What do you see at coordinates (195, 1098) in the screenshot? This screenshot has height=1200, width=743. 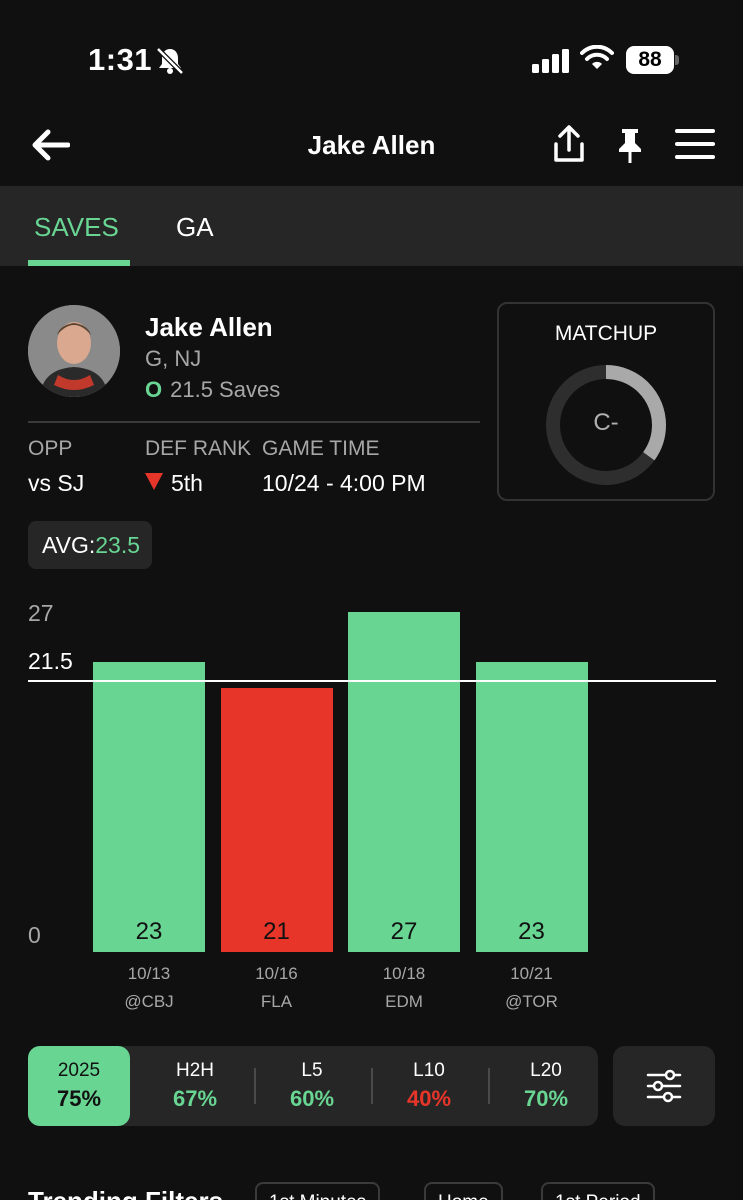 I see `filter-pct: 67%` at bounding box center [195, 1098].